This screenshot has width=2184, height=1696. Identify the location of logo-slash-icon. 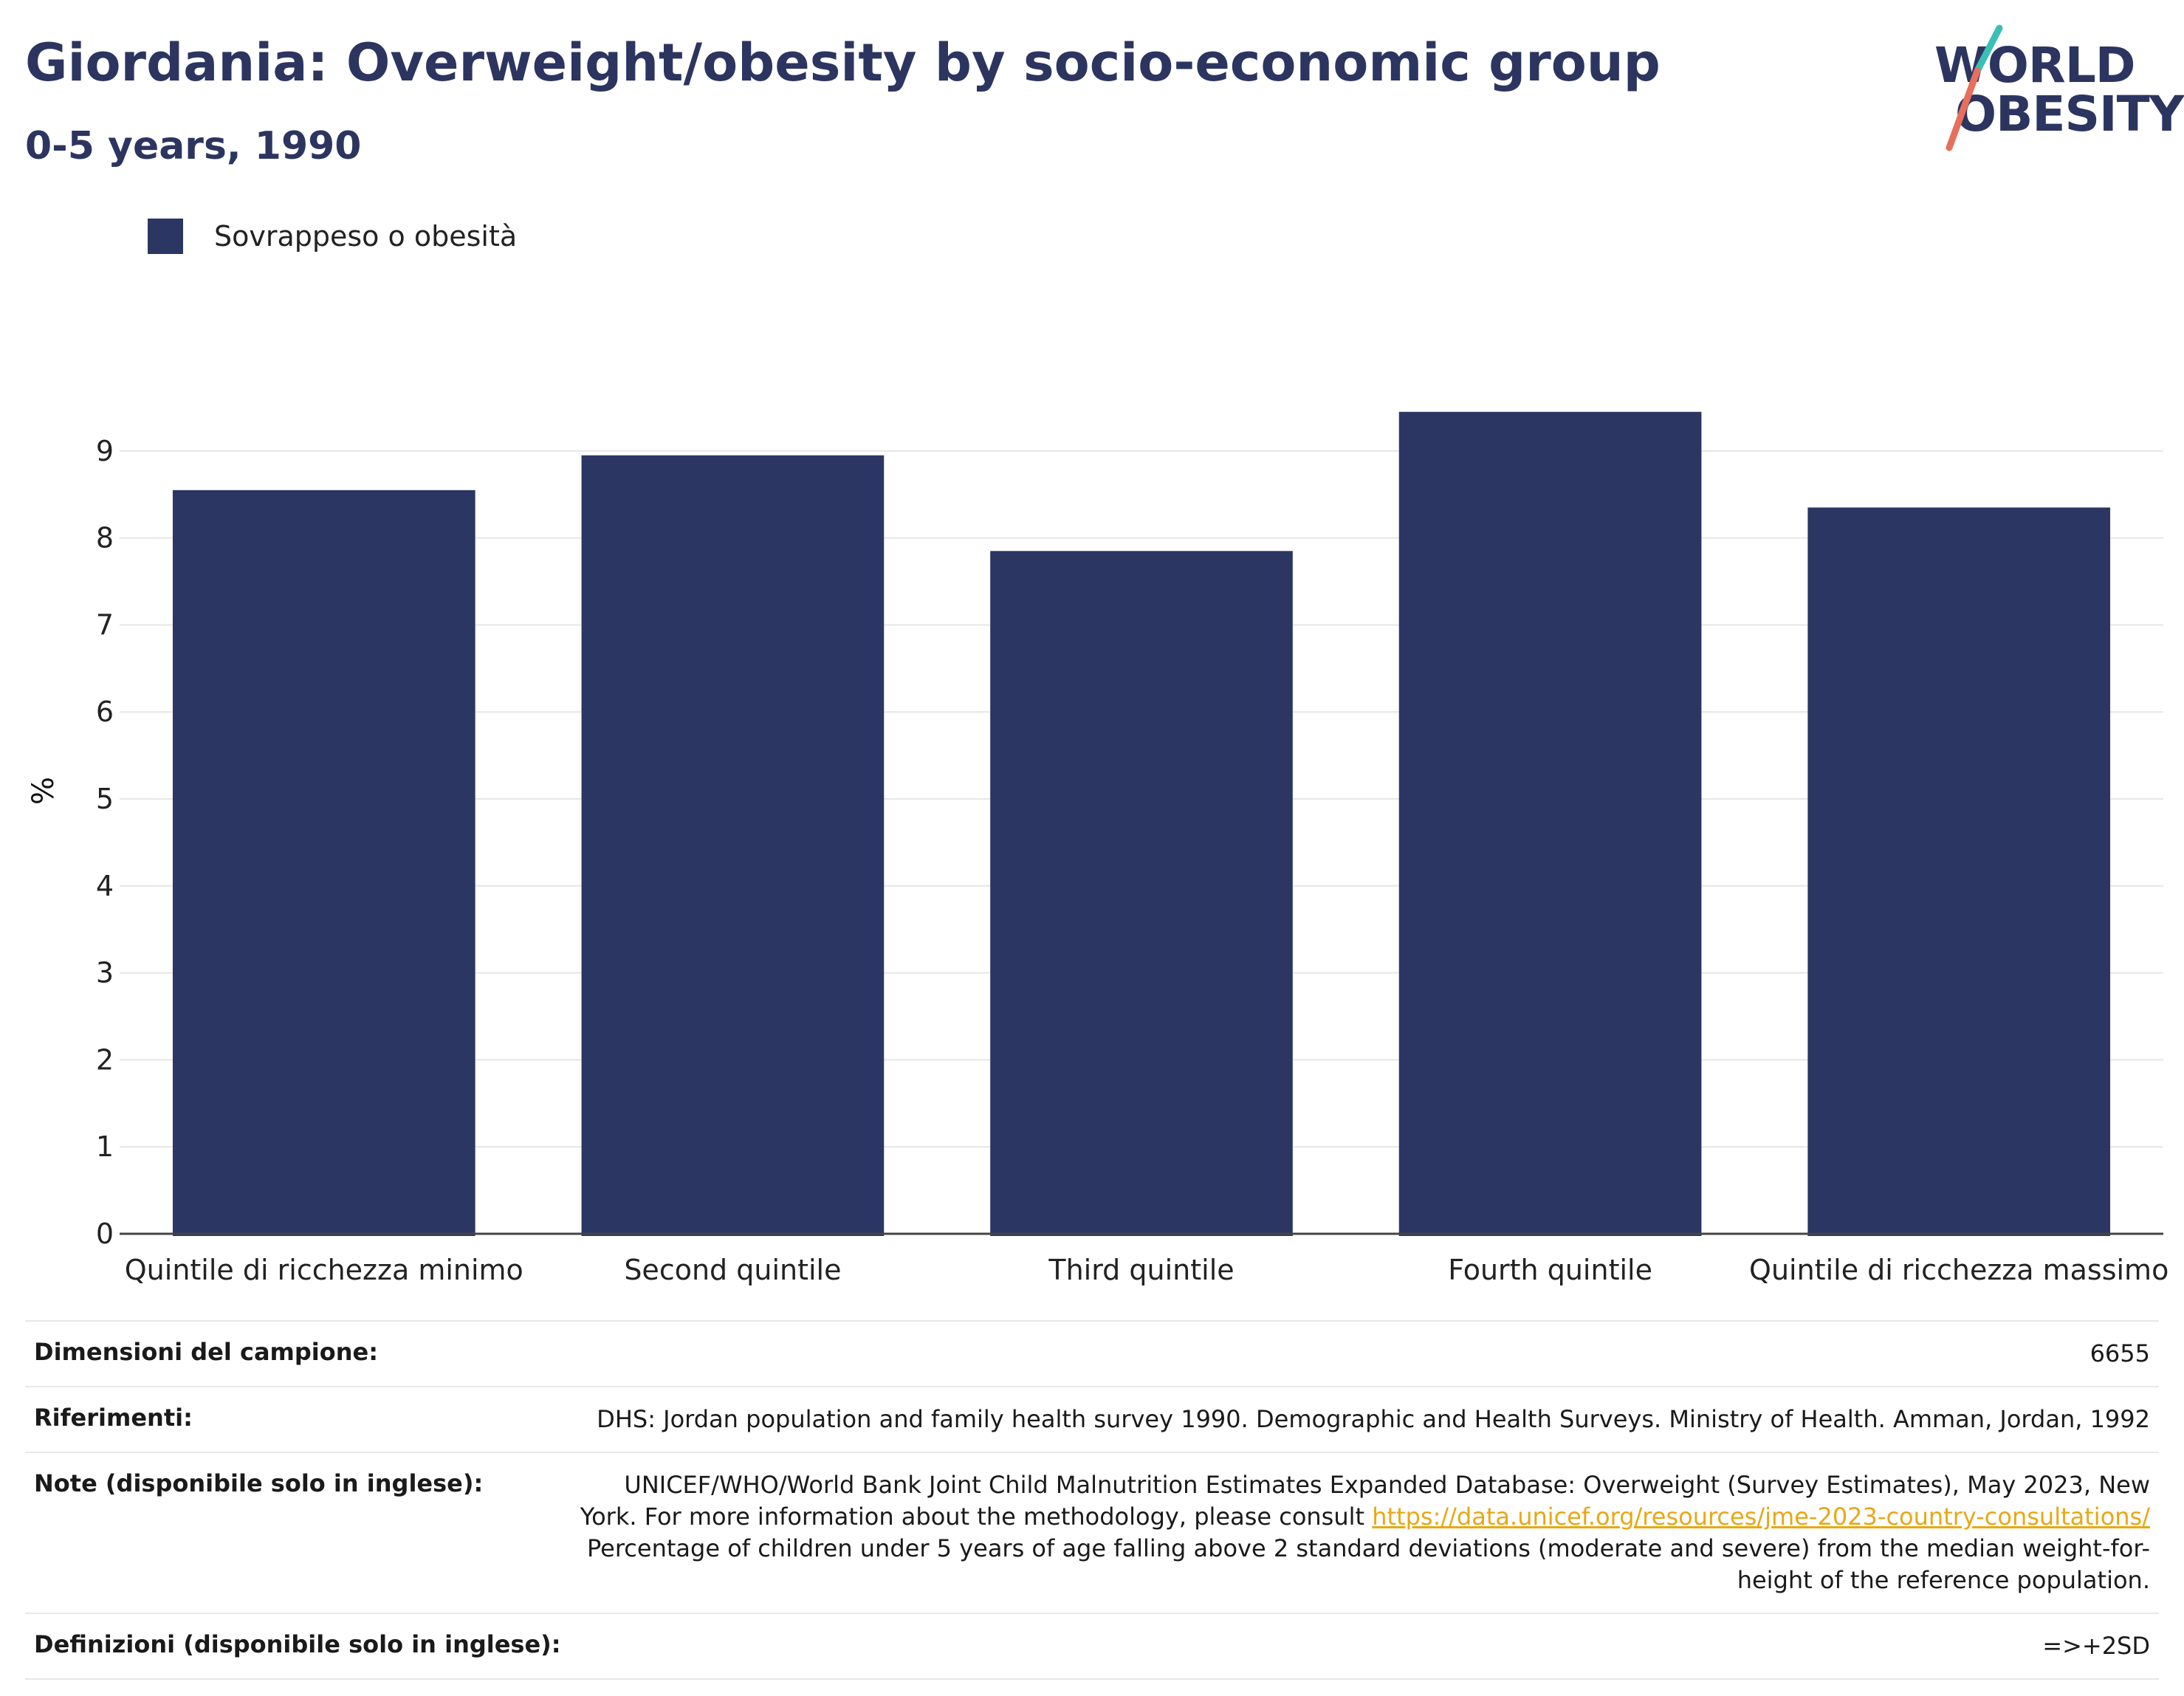
(1974, 87).